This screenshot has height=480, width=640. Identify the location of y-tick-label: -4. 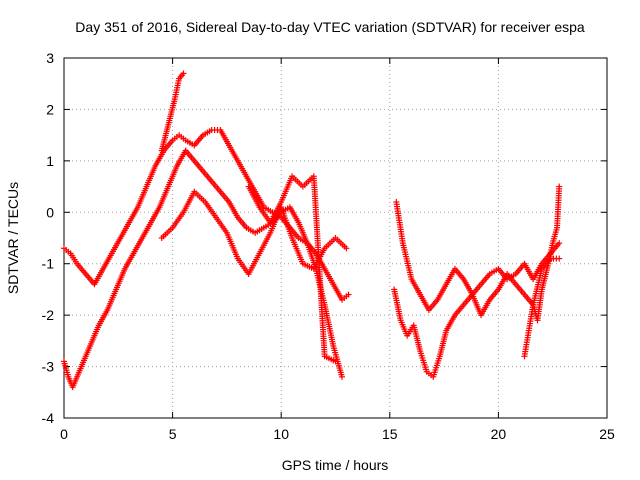
(48, 418).